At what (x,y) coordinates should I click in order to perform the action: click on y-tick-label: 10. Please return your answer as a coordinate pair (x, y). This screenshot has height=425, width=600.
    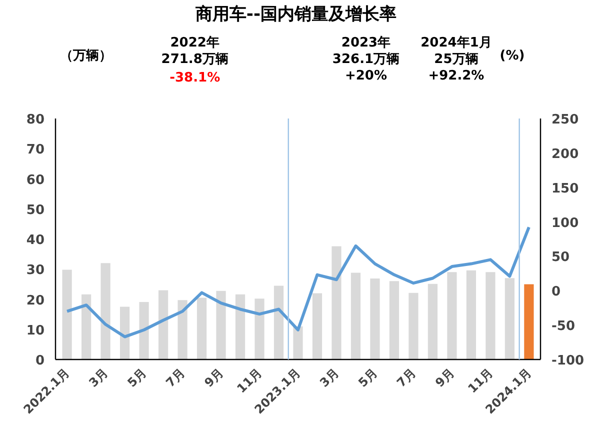
    Looking at the image, I should click on (35, 330).